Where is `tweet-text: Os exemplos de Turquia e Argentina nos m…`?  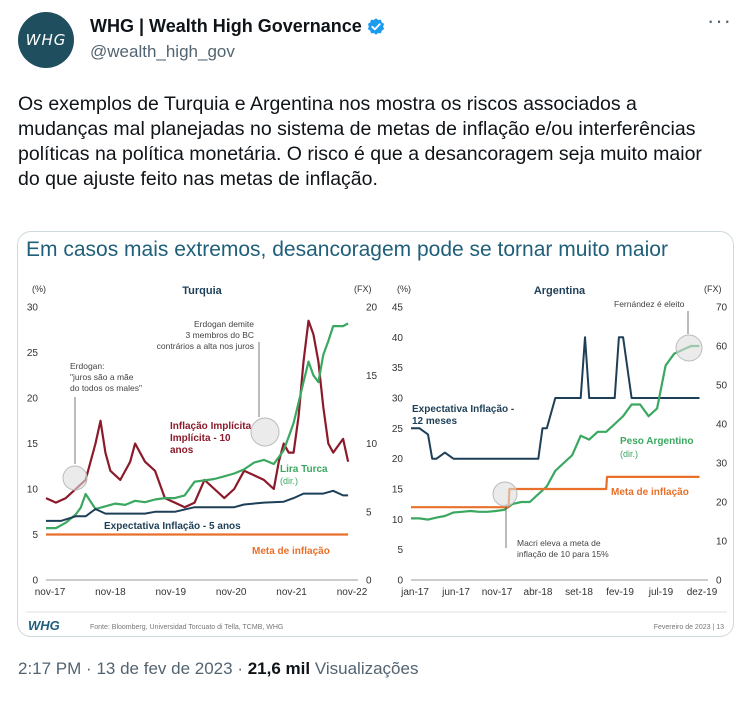
tweet-text: Os exemplos de Turquia e Argentina nos m… is located at coordinates (360, 141).